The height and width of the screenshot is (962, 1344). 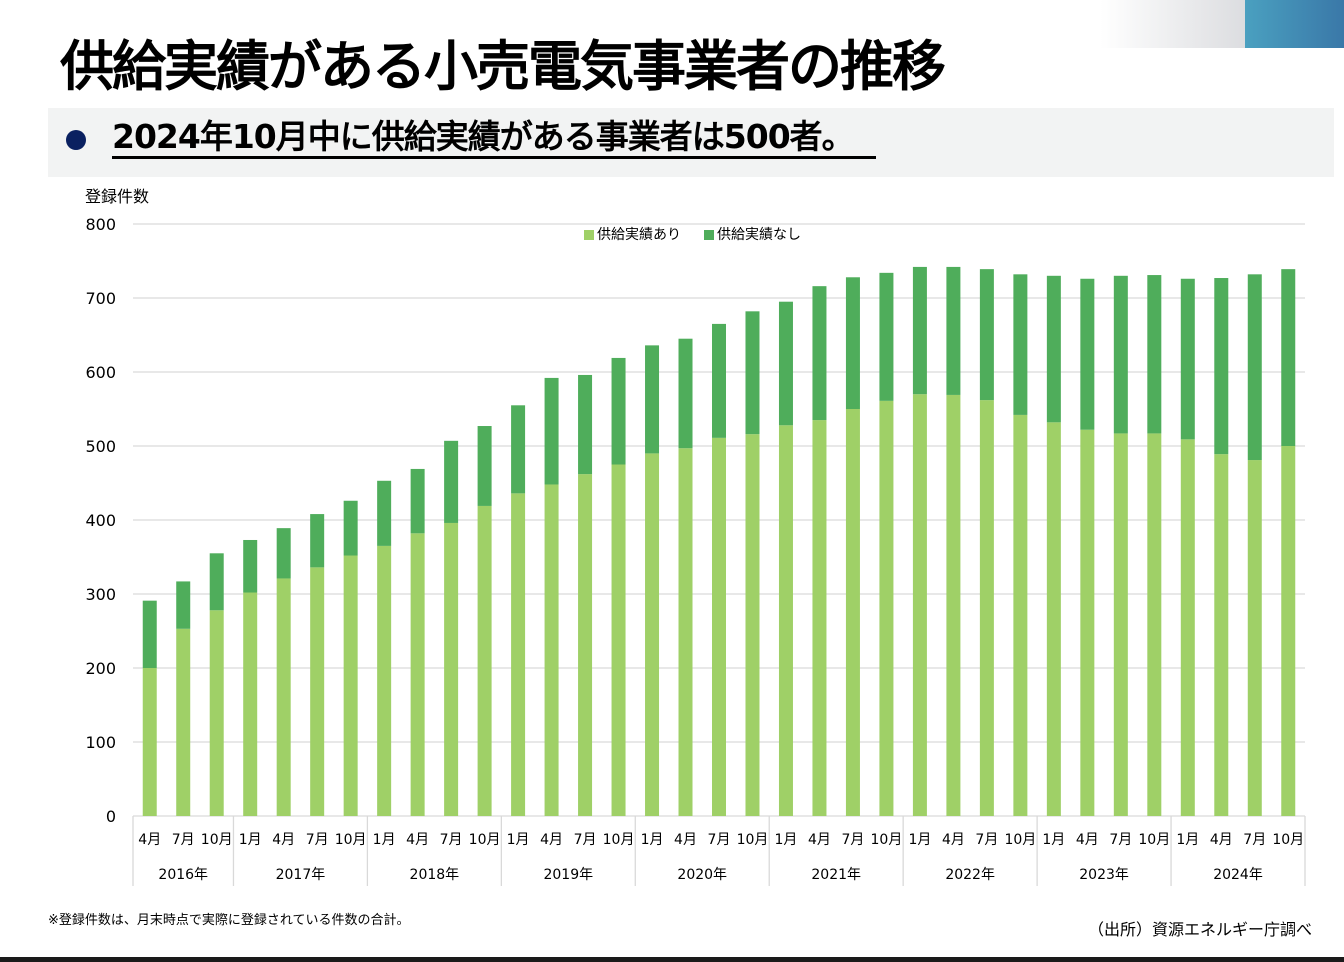 What do you see at coordinates (100, 298) in the screenshot?
I see `y-tick-label: 700` at bounding box center [100, 298].